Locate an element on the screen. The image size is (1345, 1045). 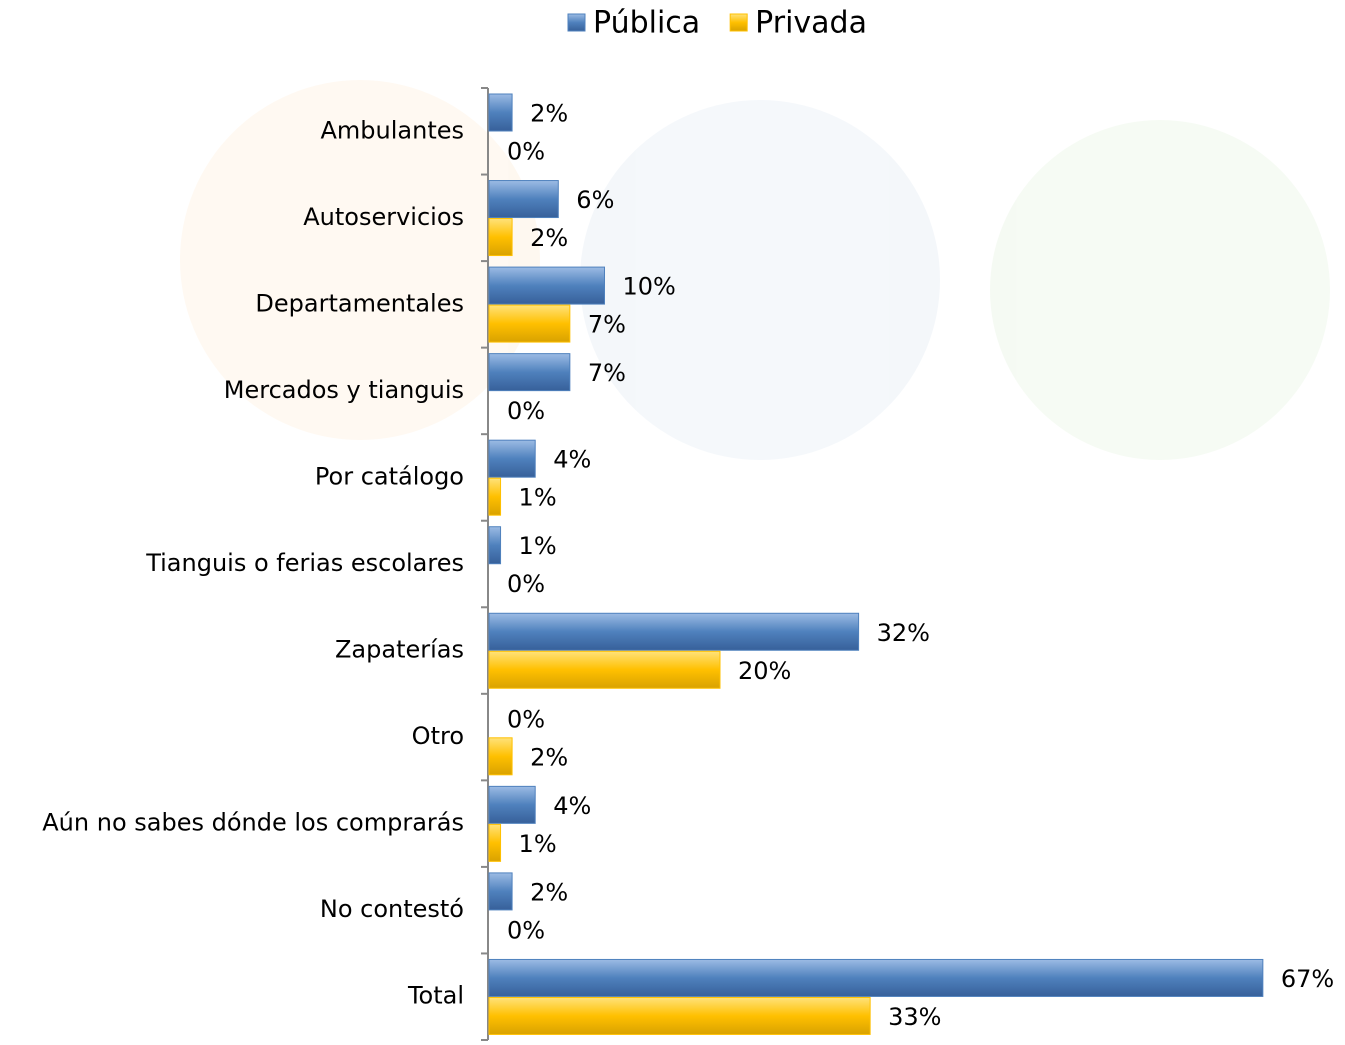
data-label: 32% is located at coordinates (903, 633).